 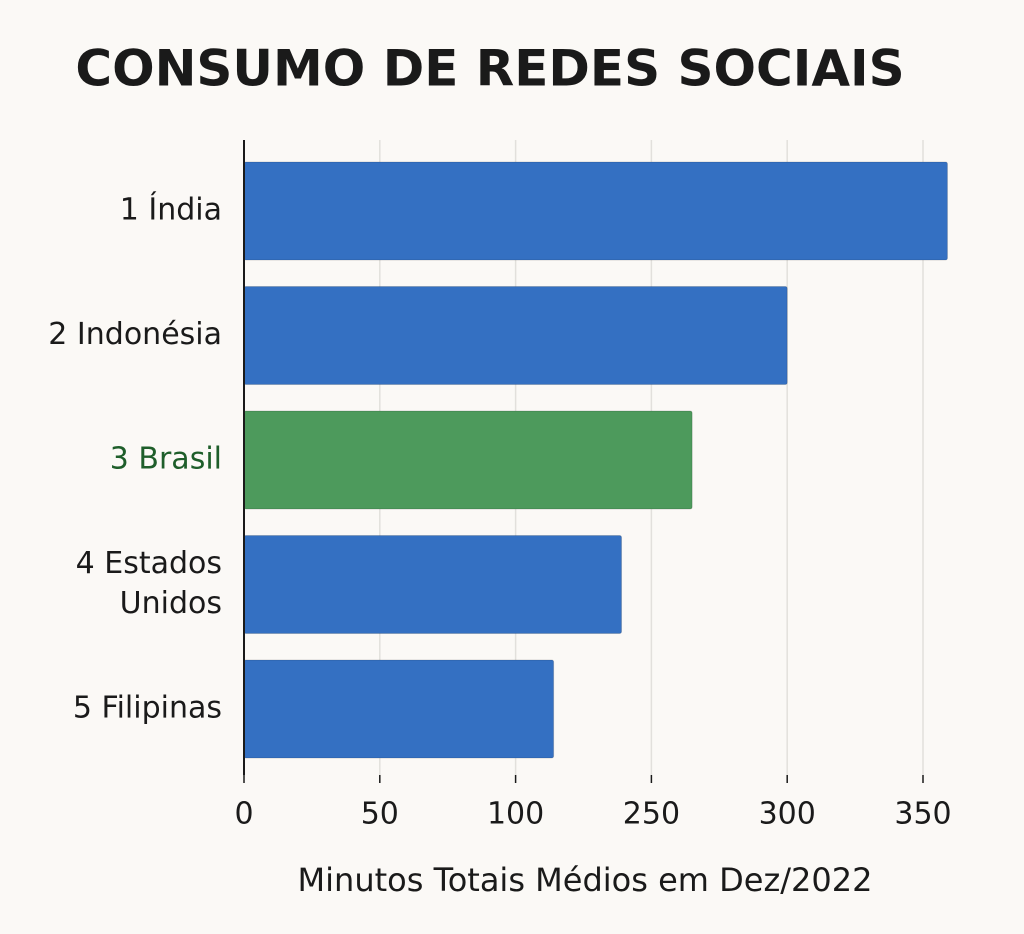 I want to click on y-tick-label: Unidos, so click(x=171, y=603).